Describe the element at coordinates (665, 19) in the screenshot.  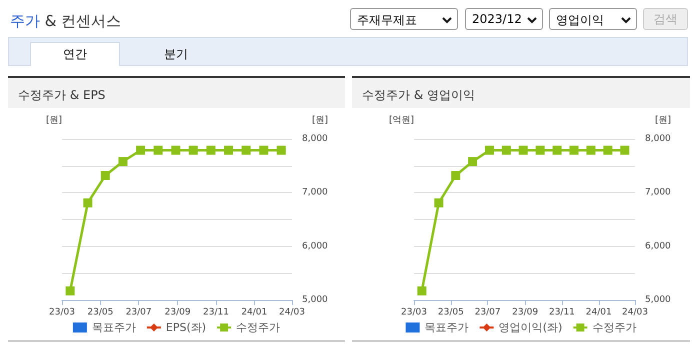
I see `text: 검색` at that location.